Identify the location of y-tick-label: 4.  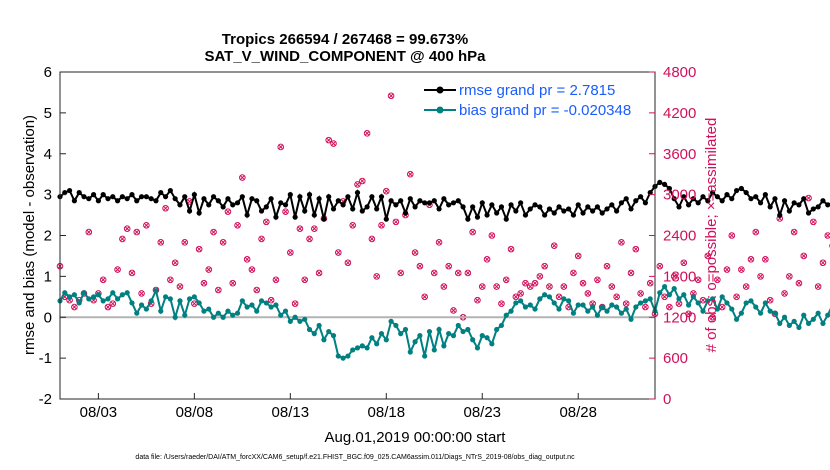
(48, 154).